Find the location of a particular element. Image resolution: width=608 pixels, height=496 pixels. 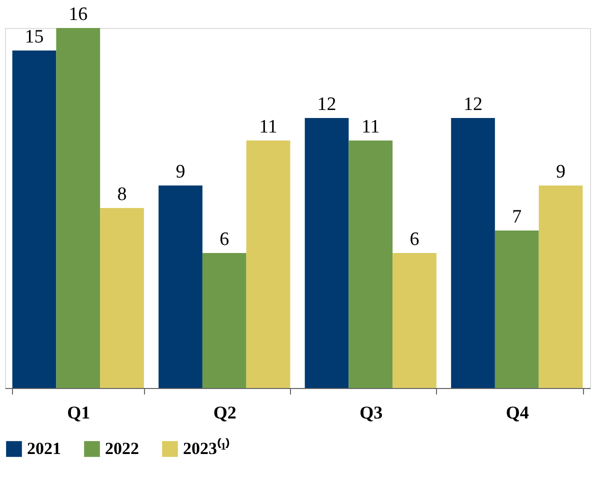

x-tick-label: Q4 is located at coordinates (517, 412).